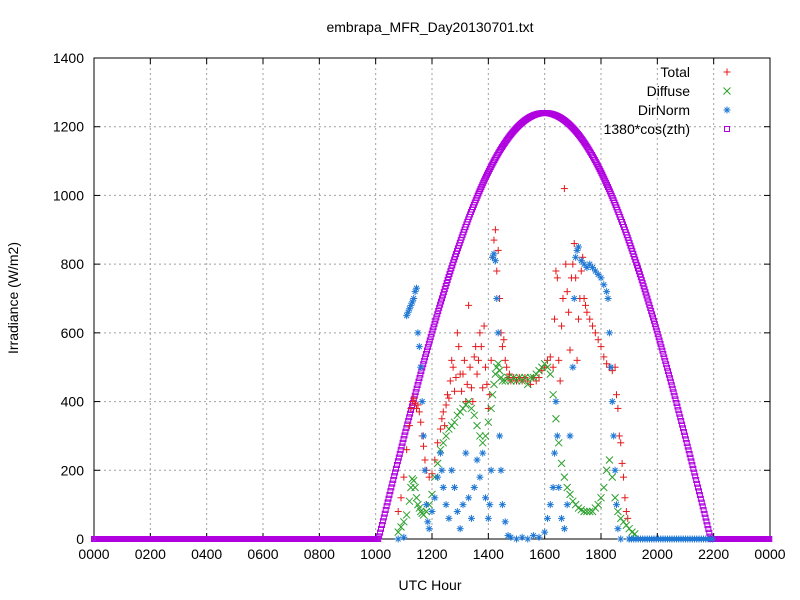  I want to click on x-axis-label: UTC Hour, so click(429, 585).